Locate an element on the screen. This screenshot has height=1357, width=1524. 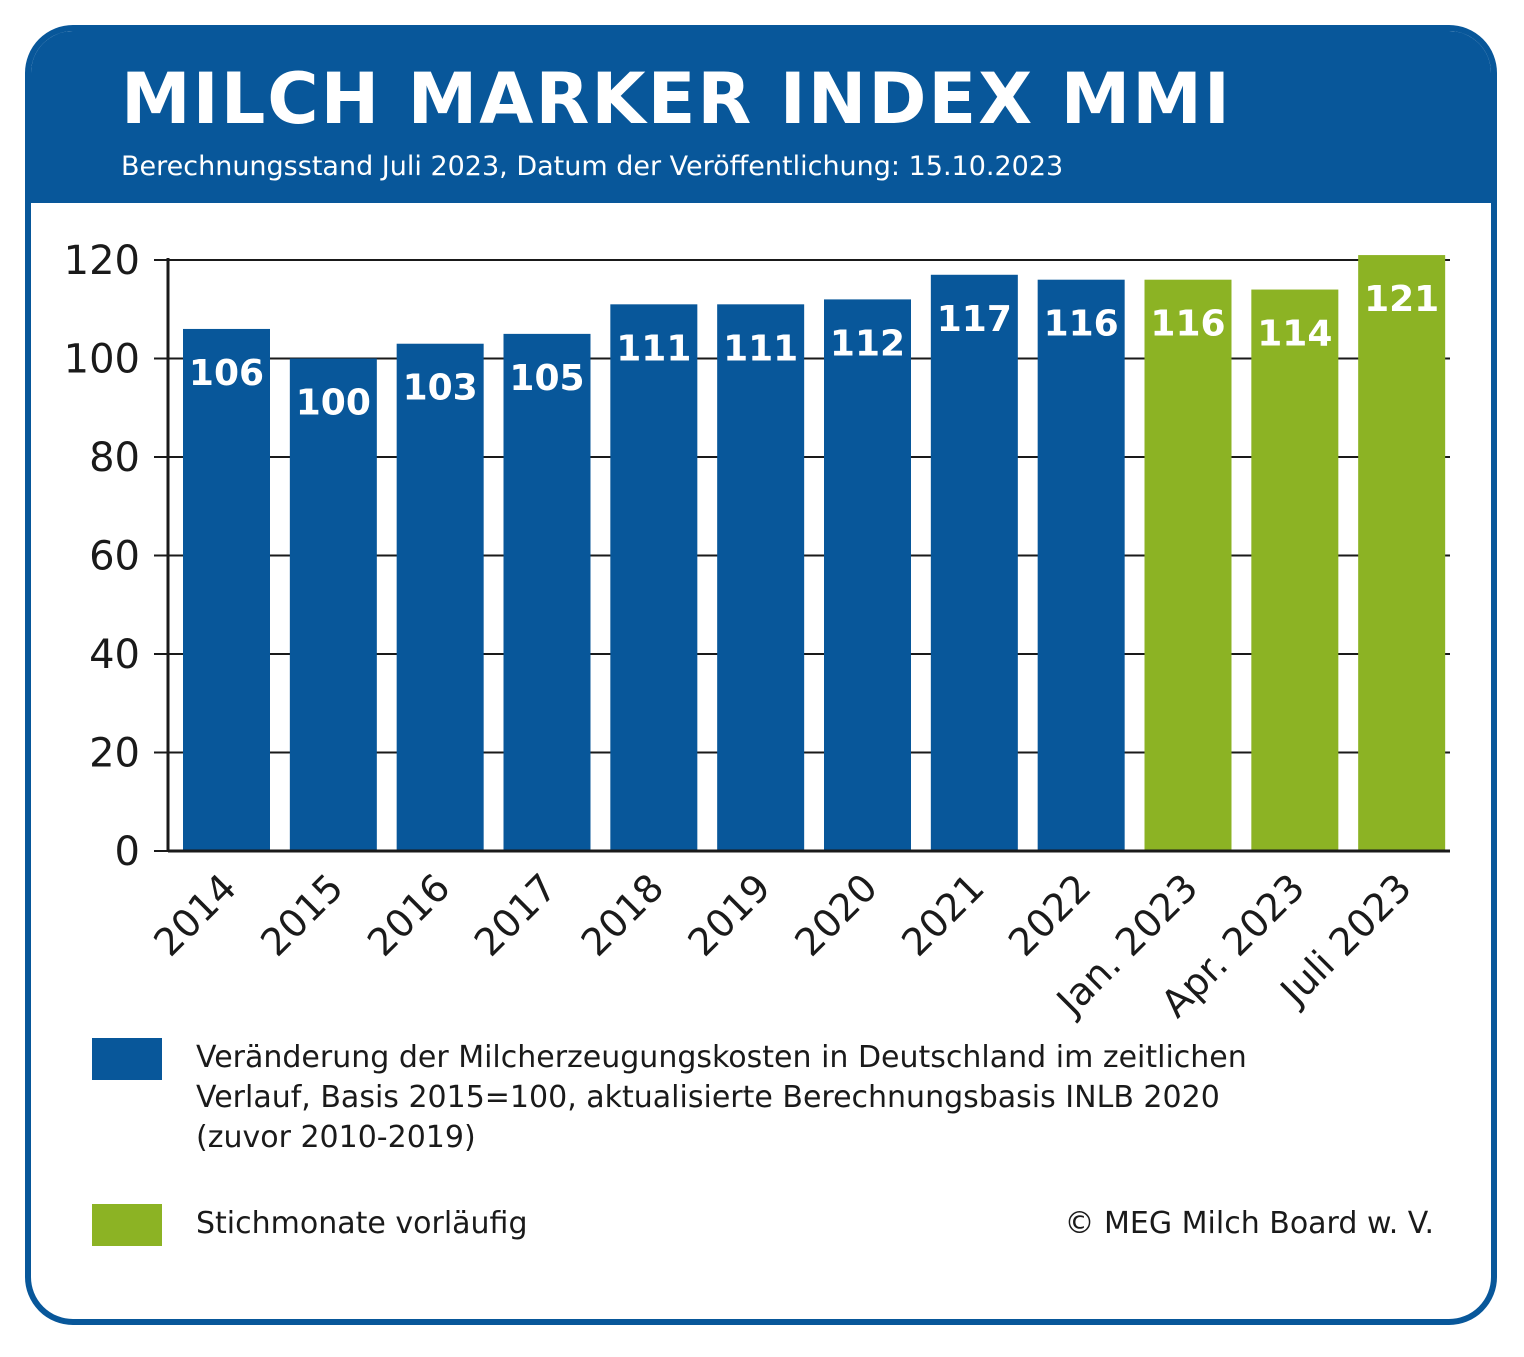
legend-label-provisional: Stichmonate vorläufig is located at coordinates (362, 1224).